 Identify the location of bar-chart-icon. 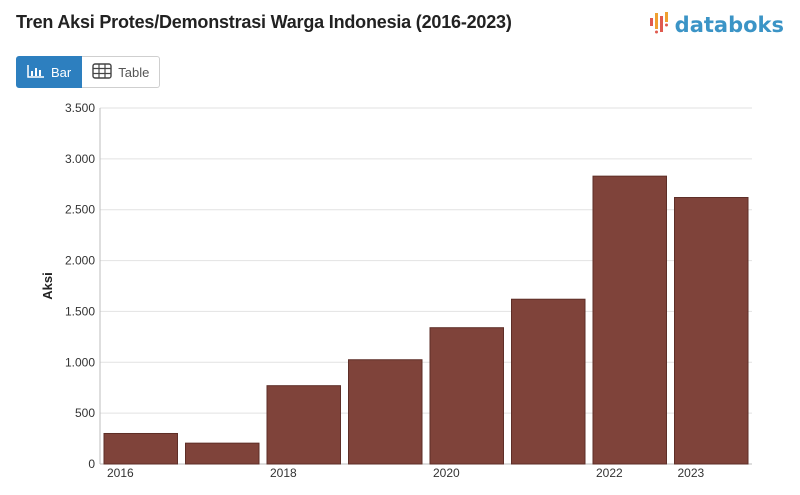
(36, 72).